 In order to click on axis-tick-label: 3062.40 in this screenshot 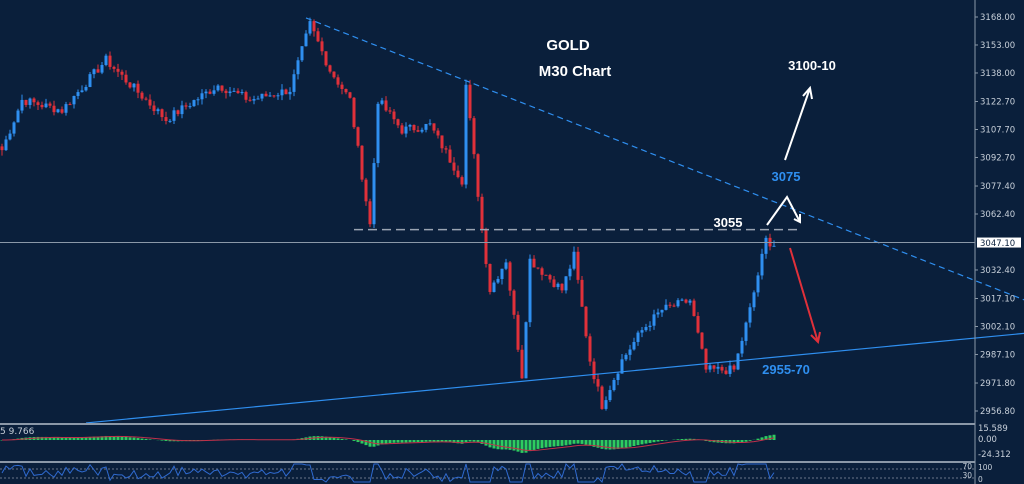, I will do `click(997, 215)`.